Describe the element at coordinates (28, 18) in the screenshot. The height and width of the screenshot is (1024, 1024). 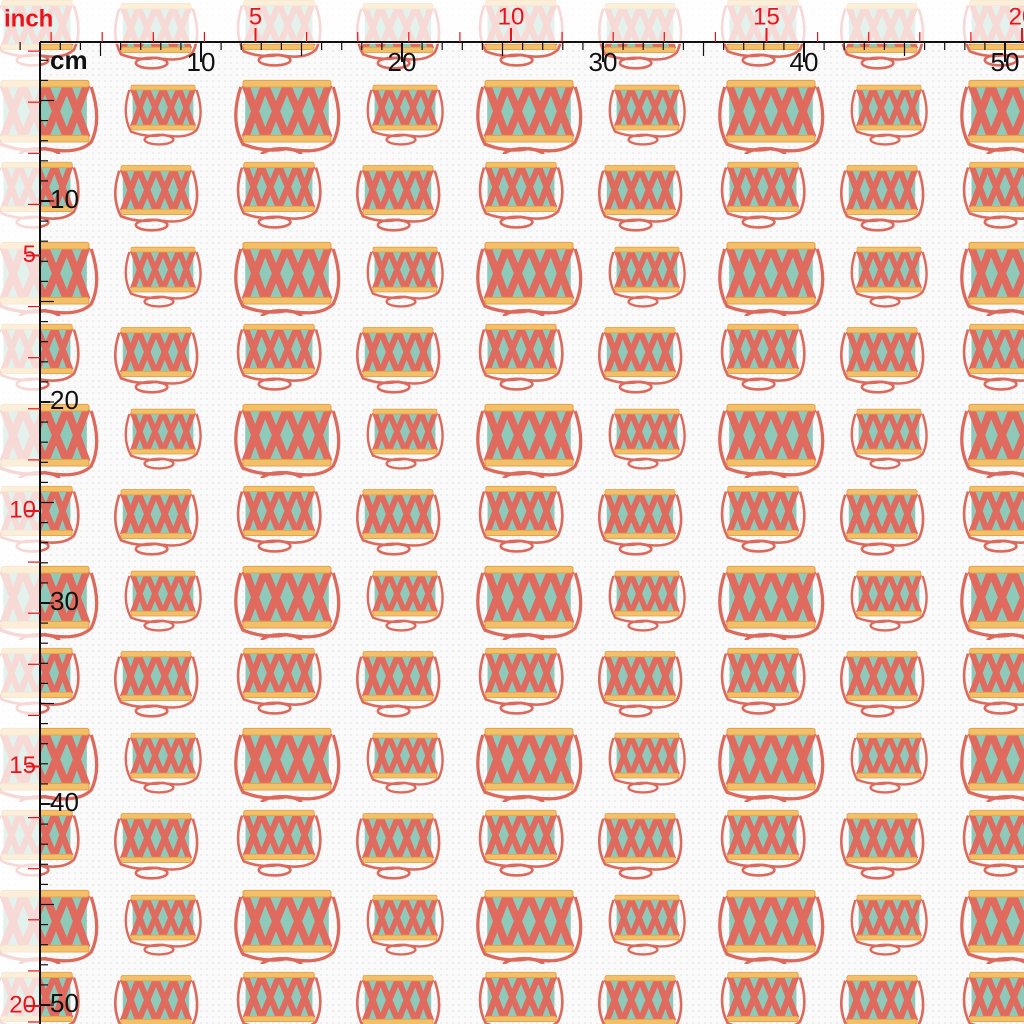
I see `inch-unit-label: inch` at that location.